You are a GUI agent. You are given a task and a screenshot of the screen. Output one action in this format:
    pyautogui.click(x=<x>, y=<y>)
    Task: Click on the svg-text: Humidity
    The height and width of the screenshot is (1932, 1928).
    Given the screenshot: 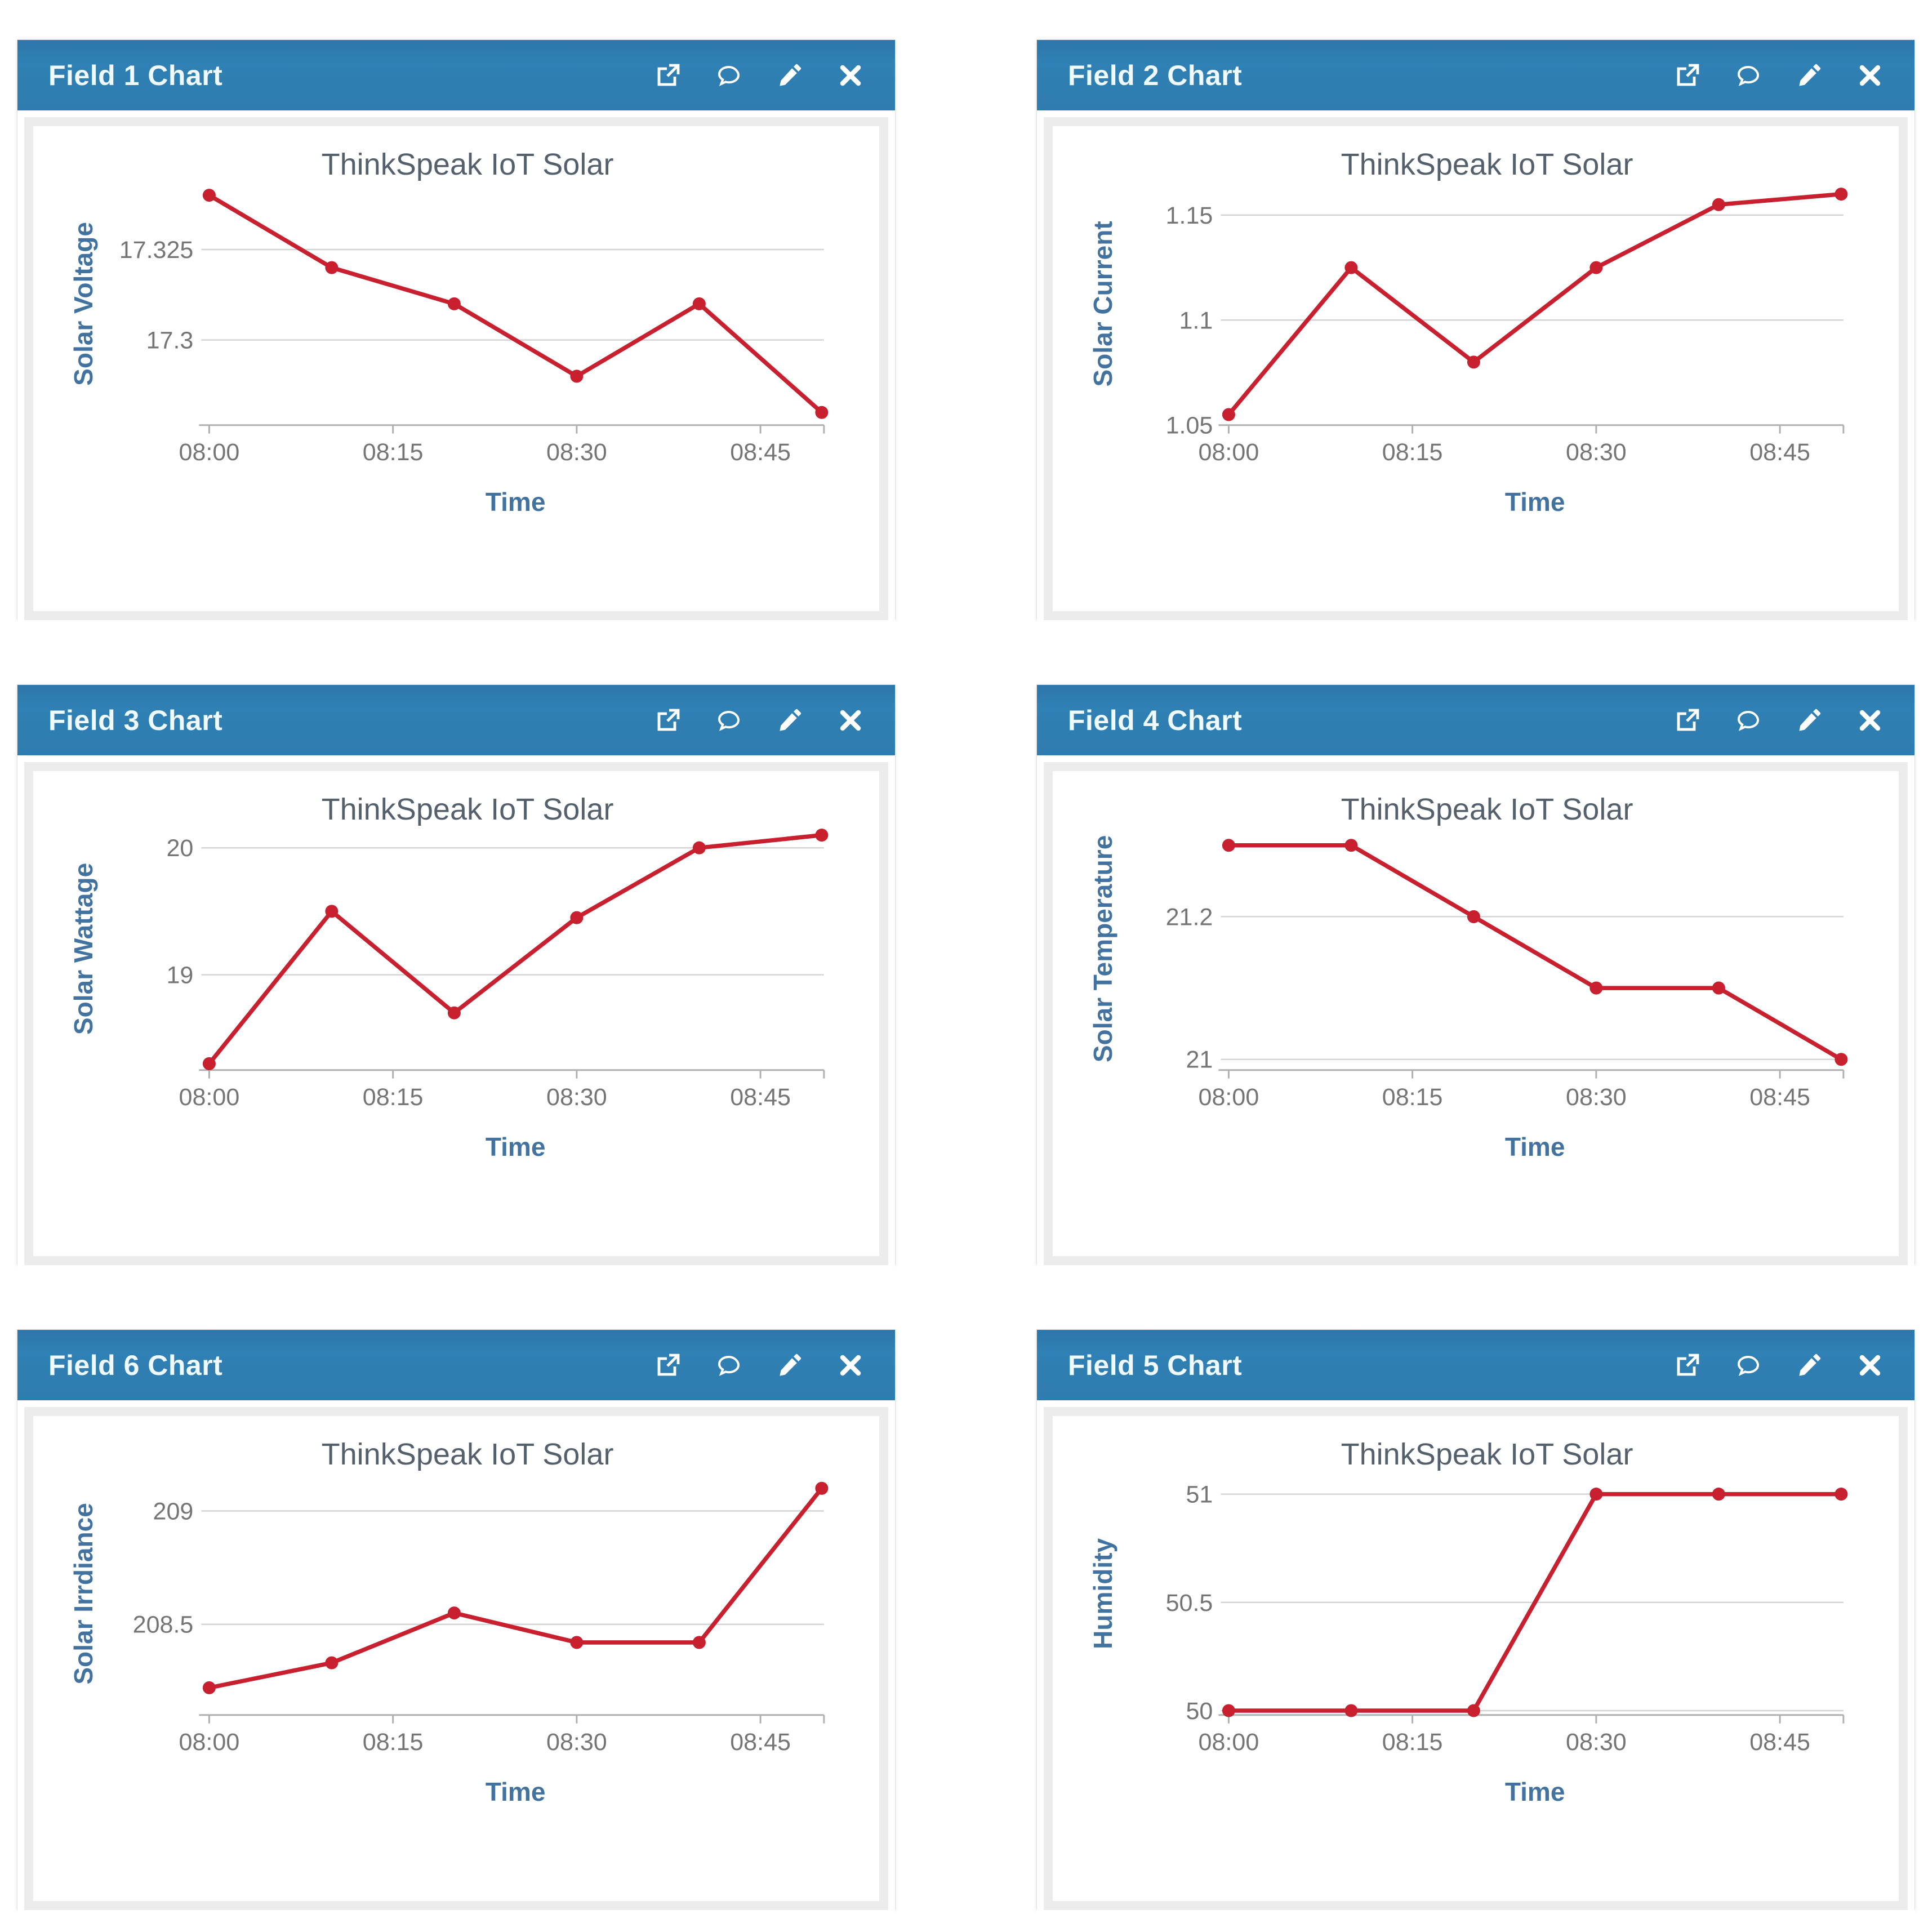 What is the action you would take?
    pyautogui.click(x=1102, y=1593)
    